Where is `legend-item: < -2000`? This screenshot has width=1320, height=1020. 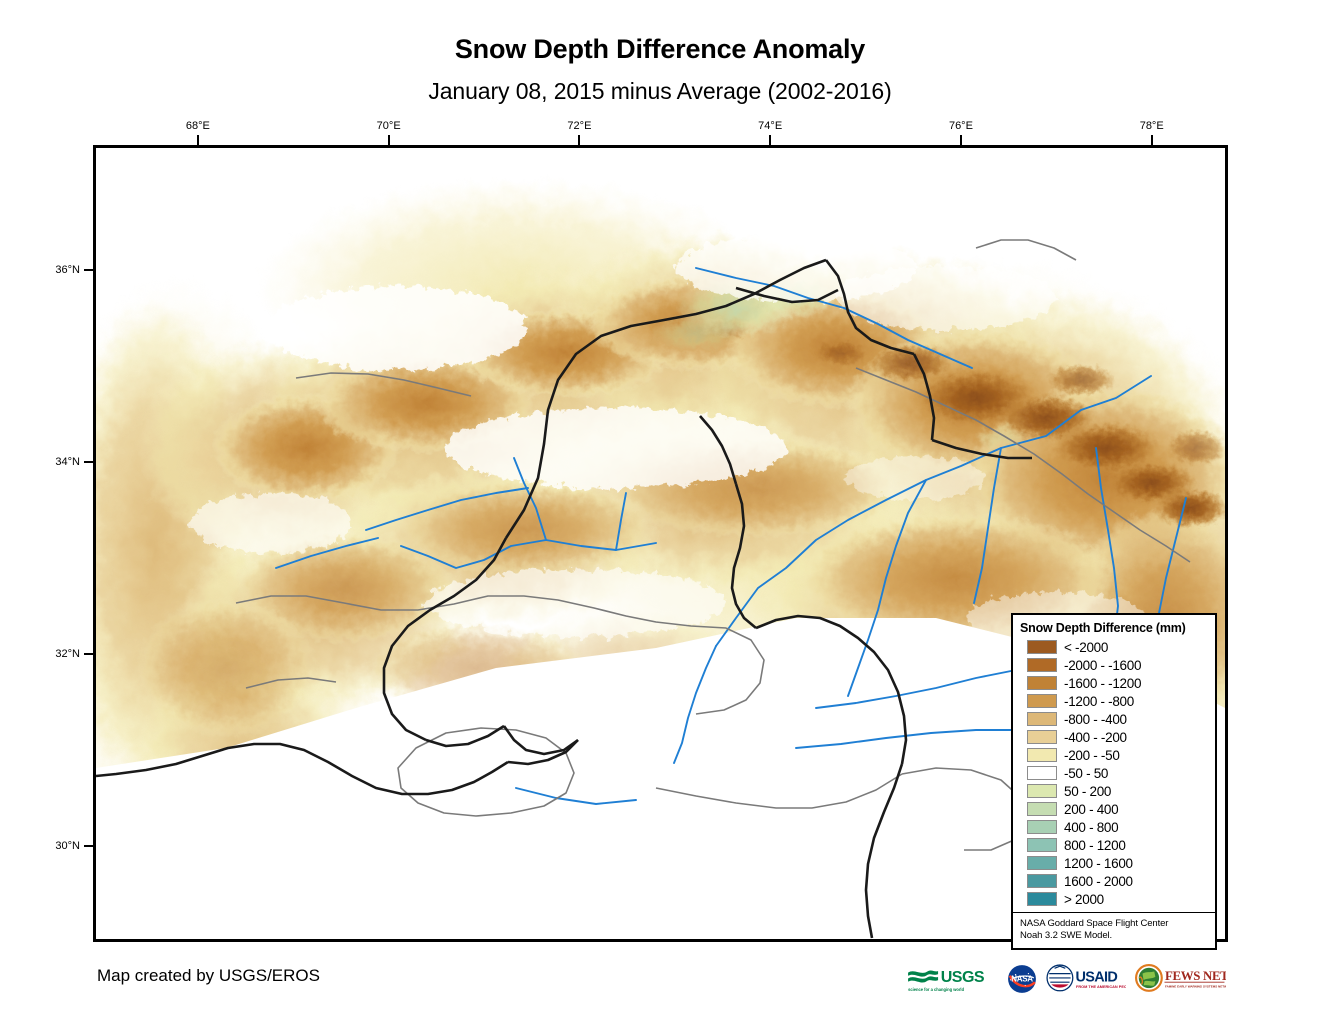 legend-item: < -2000 is located at coordinates (1114, 647).